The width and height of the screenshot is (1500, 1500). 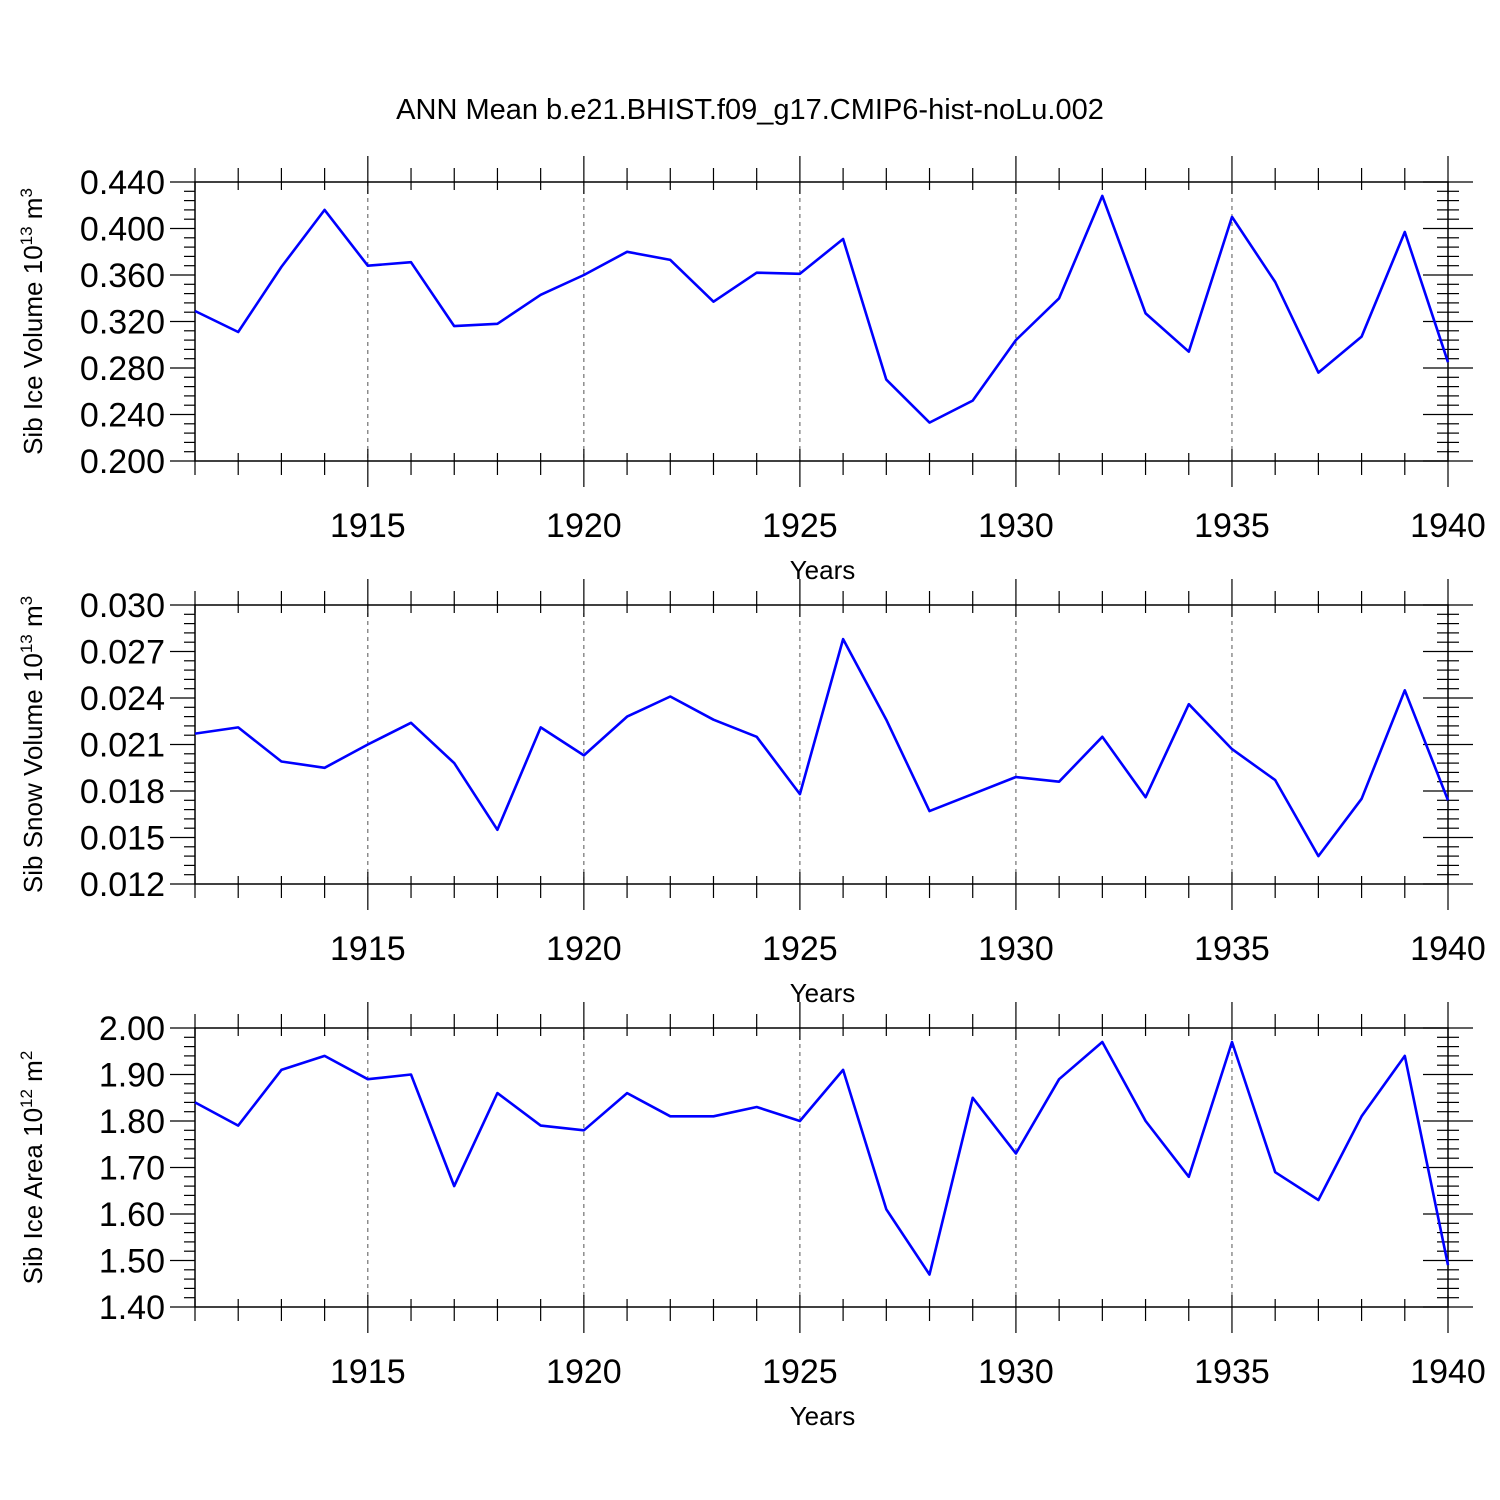 What do you see at coordinates (122, 746) in the screenshot?
I see `snow-volume-y-tick-label: 0.021` at bounding box center [122, 746].